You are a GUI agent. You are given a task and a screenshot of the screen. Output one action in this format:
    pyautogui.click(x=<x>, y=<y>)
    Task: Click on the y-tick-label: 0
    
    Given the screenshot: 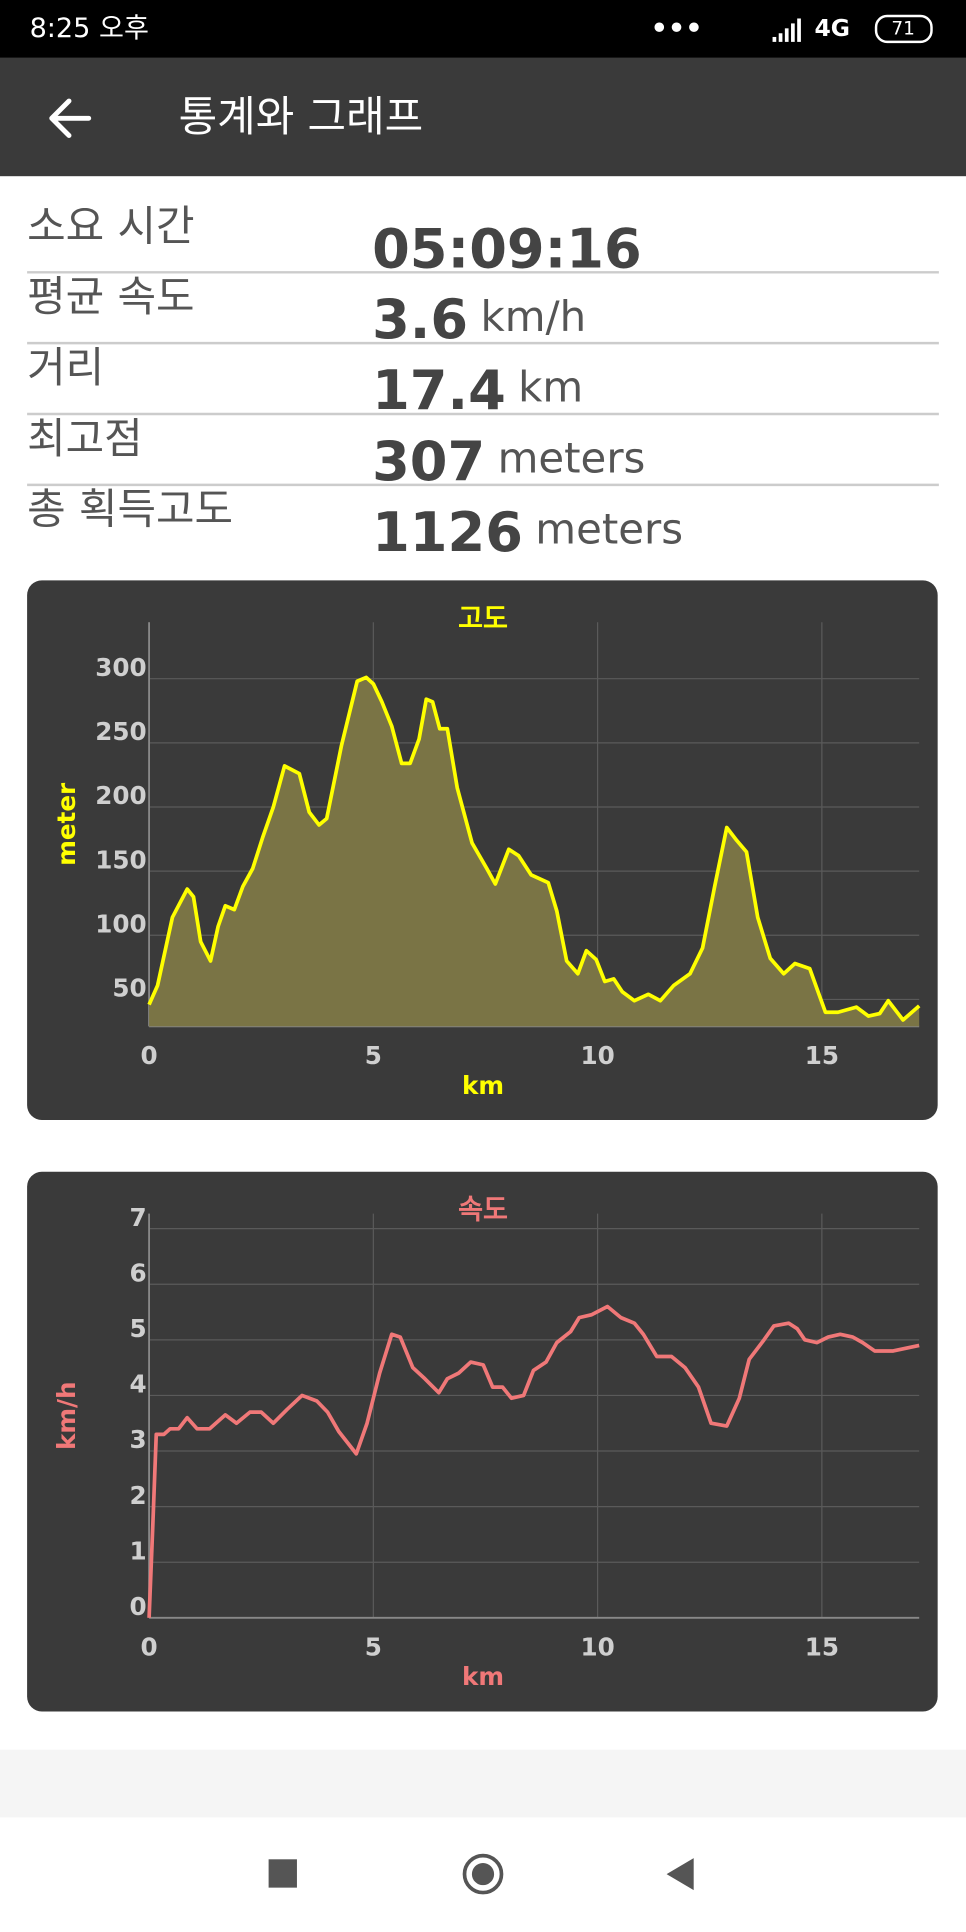 What is the action you would take?
    pyautogui.click(x=137, y=1606)
    